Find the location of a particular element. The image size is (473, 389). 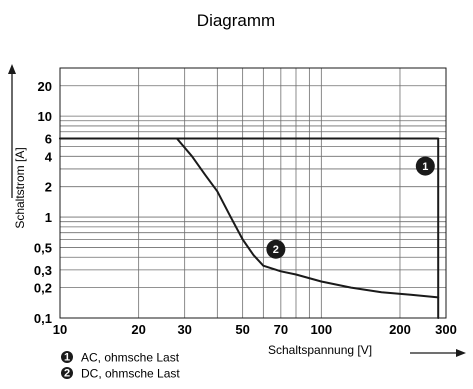

x-tick-label: 100 is located at coordinates (321, 329).